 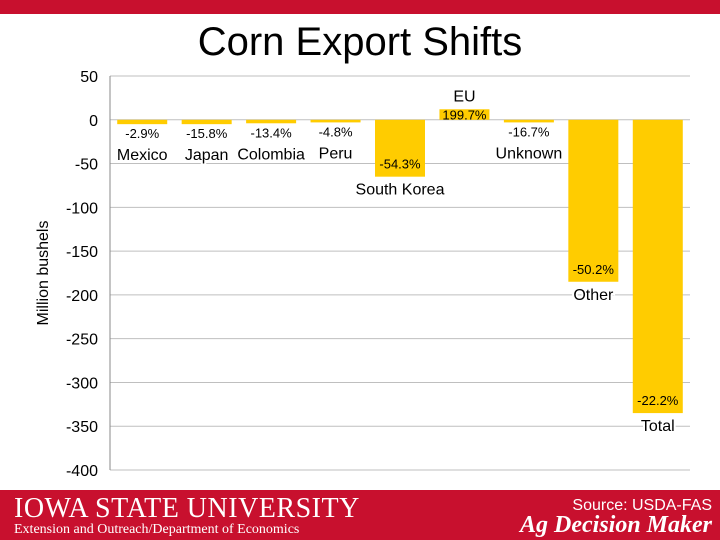 What do you see at coordinates (187, 508) in the screenshot?
I see `isu-logo: IOWA STATE UNIVERSITY` at bounding box center [187, 508].